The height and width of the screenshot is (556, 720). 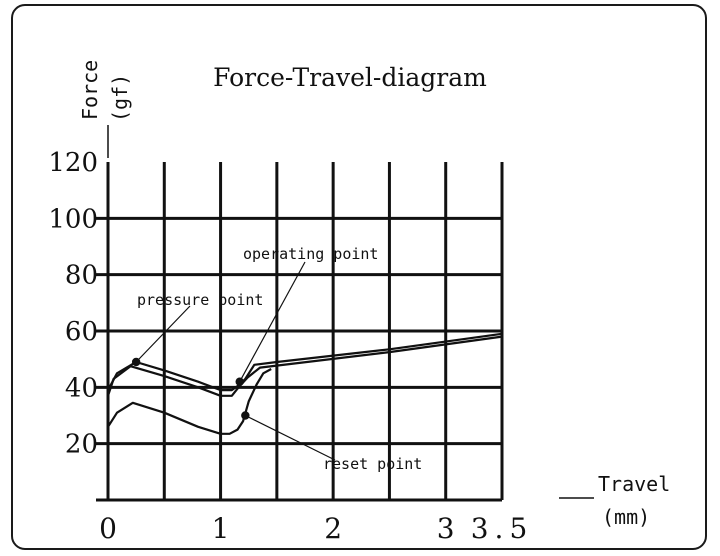 I want to click on x-axis-unit: (mm), so click(x=626, y=517).